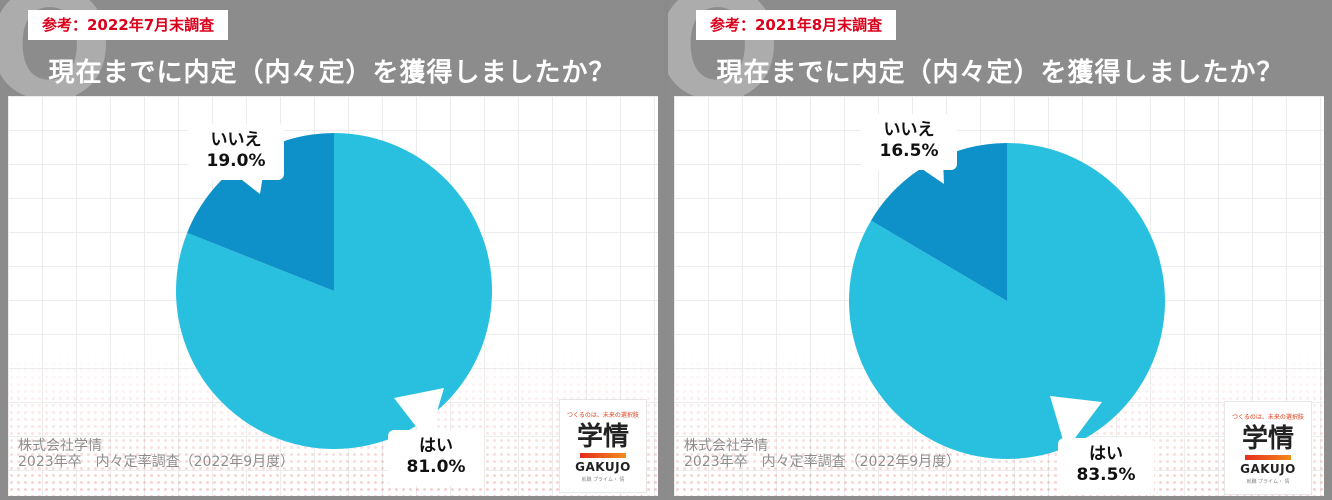 The image size is (1332, 500). I want to click on label-no: いいえ 16.5%, so click(909, 141).